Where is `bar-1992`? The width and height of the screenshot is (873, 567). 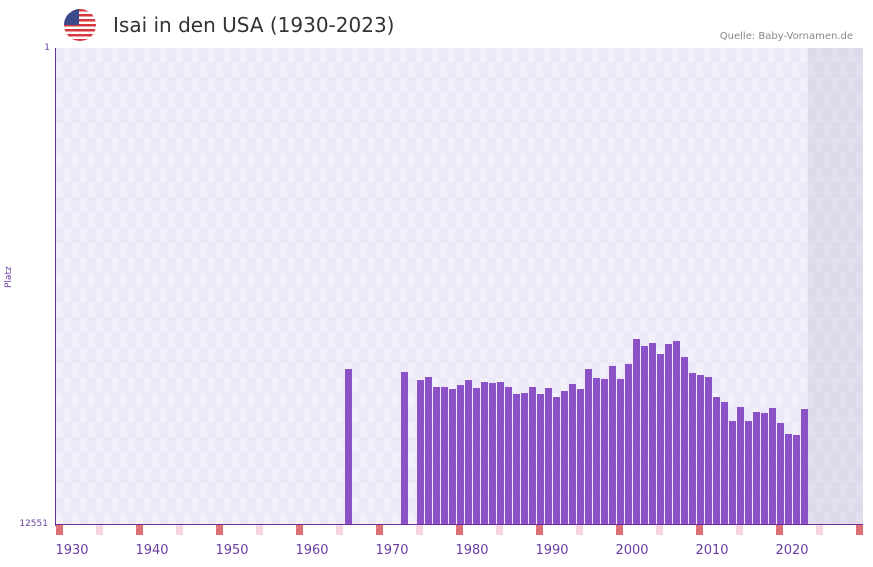
bar-1992 is located at coordinates (572, 454).